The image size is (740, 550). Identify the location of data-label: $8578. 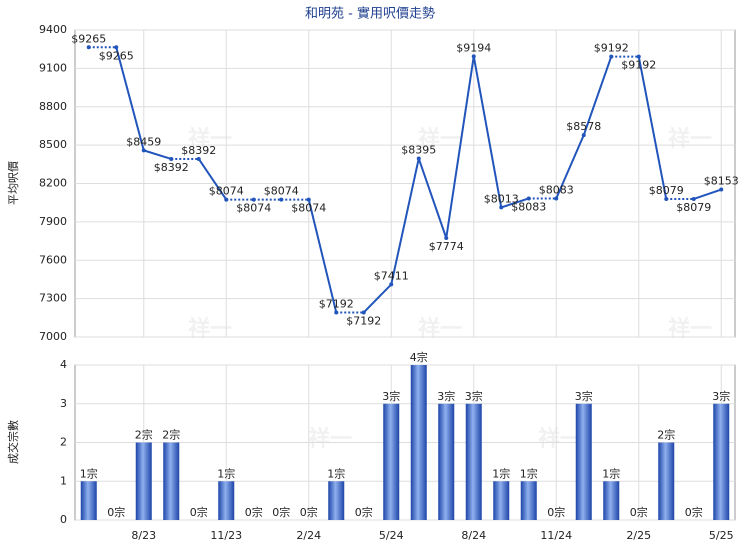
(583, 126).